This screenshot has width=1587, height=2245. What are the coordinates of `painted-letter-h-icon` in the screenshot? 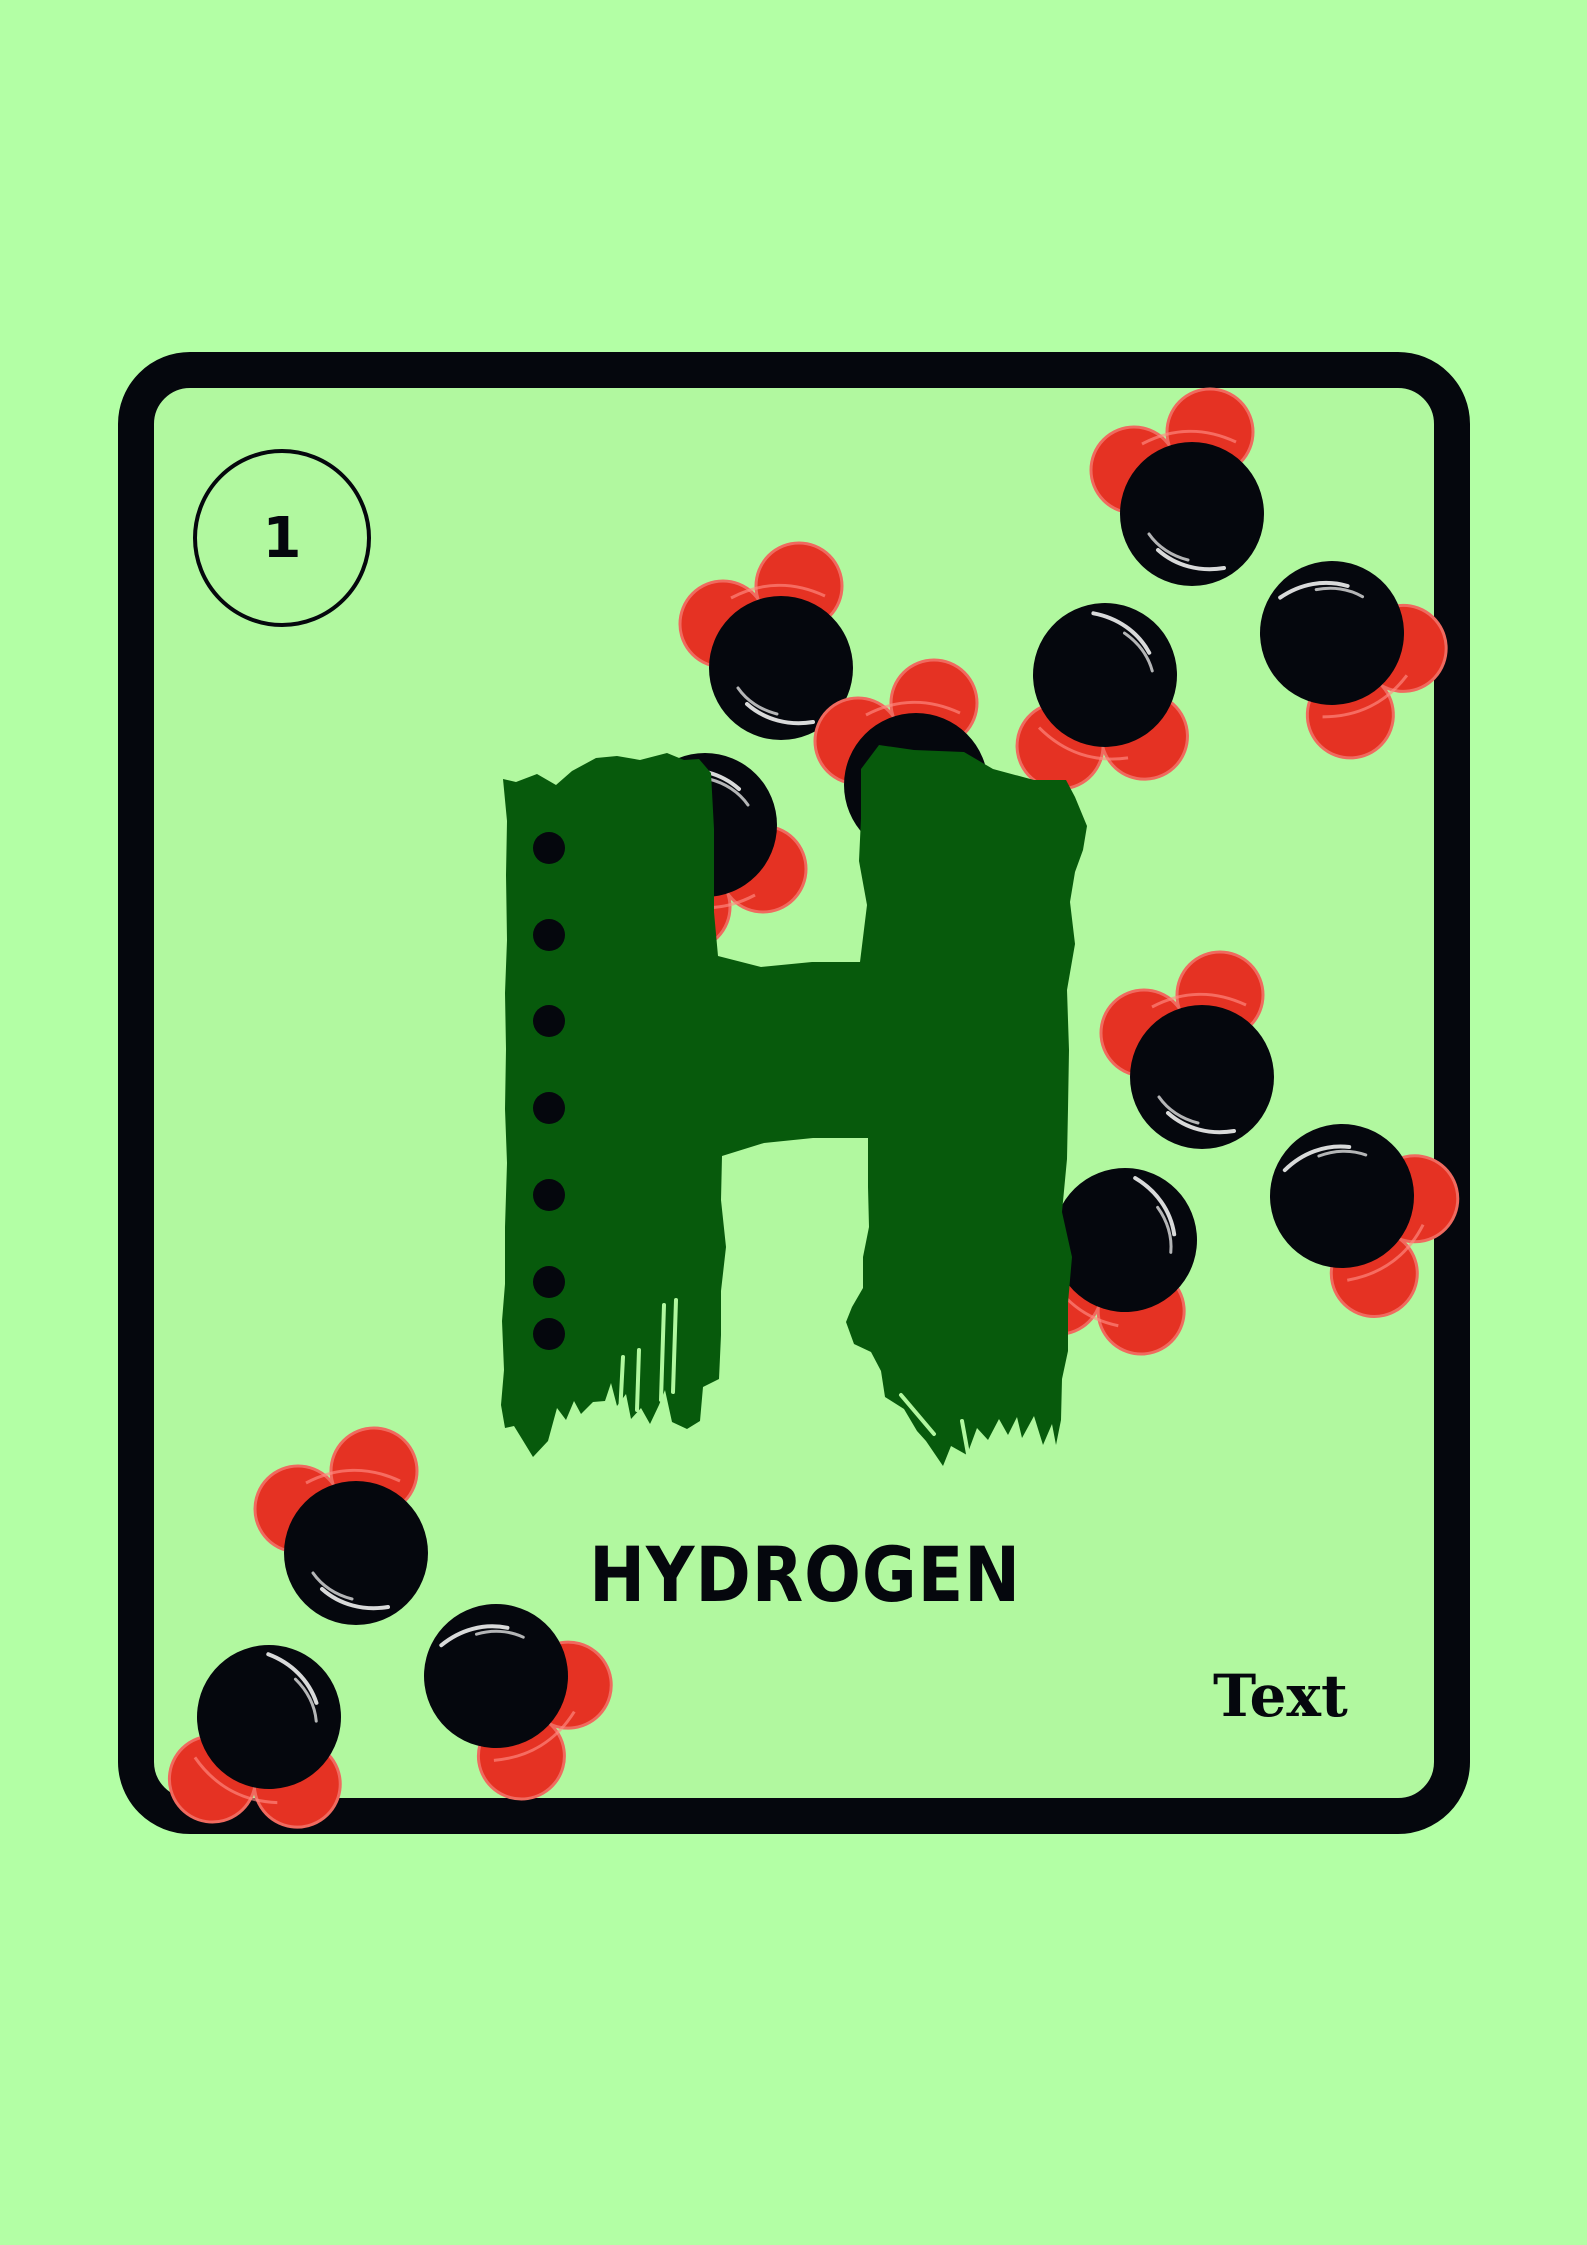 It's located at (794, 1105).